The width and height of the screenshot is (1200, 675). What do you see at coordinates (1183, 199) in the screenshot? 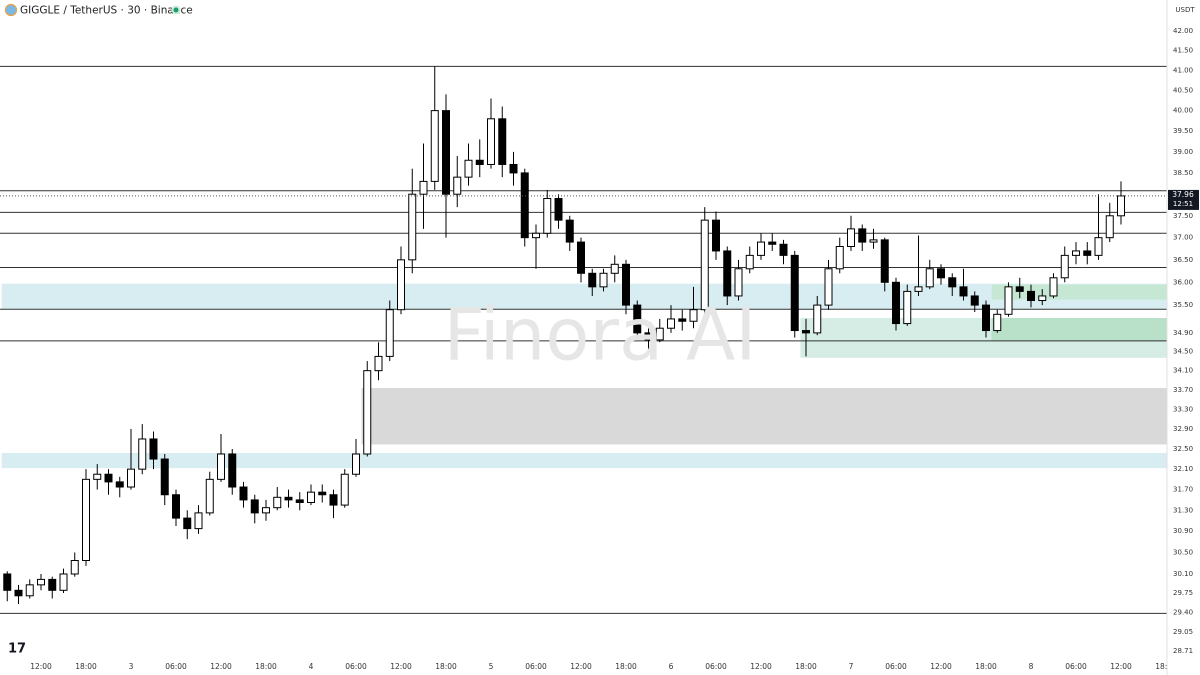
I see `last-price-box` at bounding box center [1183, 199].